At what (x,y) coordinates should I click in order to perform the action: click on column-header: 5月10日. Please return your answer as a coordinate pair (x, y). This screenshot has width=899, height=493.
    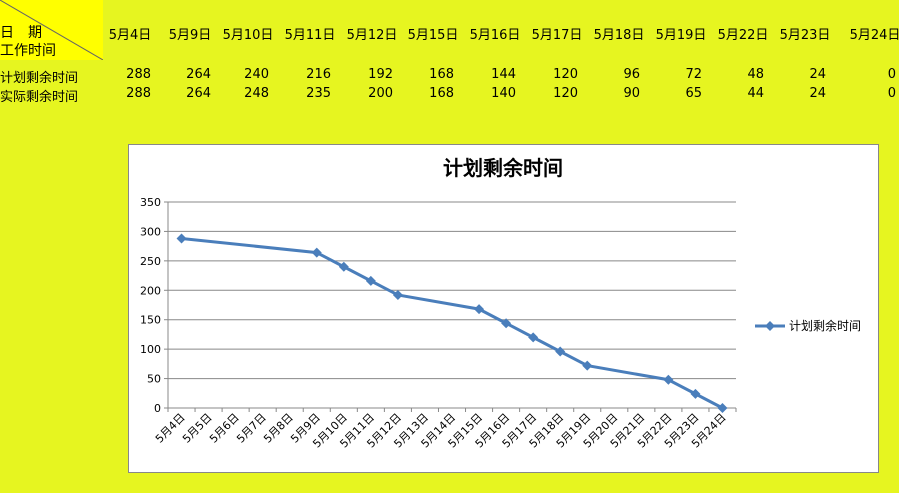
    Looking at the image, I should click on (248, 35).